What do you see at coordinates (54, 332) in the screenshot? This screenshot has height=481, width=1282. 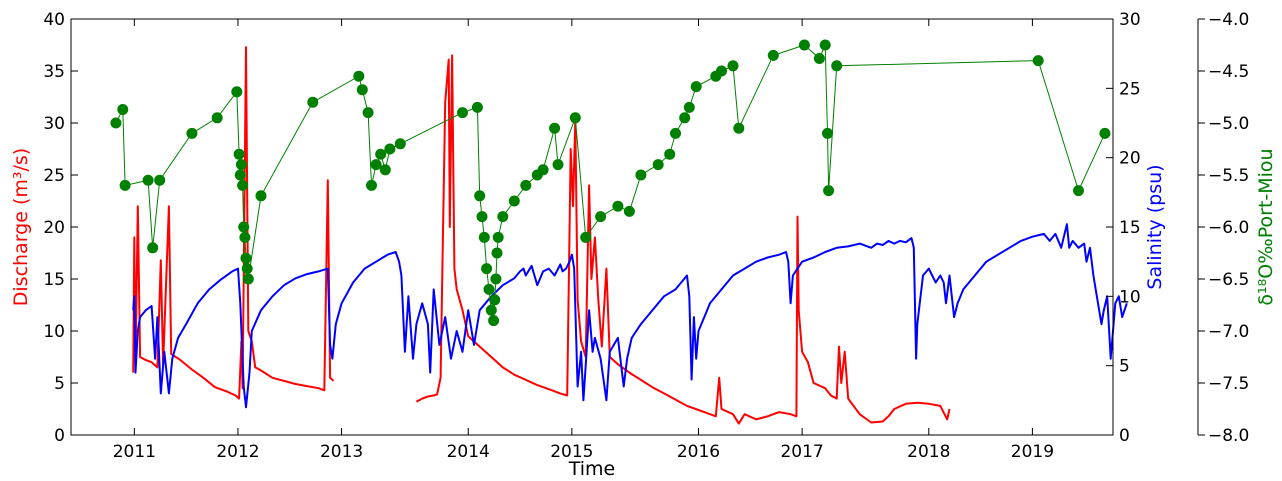 I see `left-tick-label: 10` at bounding box center [54, 332].